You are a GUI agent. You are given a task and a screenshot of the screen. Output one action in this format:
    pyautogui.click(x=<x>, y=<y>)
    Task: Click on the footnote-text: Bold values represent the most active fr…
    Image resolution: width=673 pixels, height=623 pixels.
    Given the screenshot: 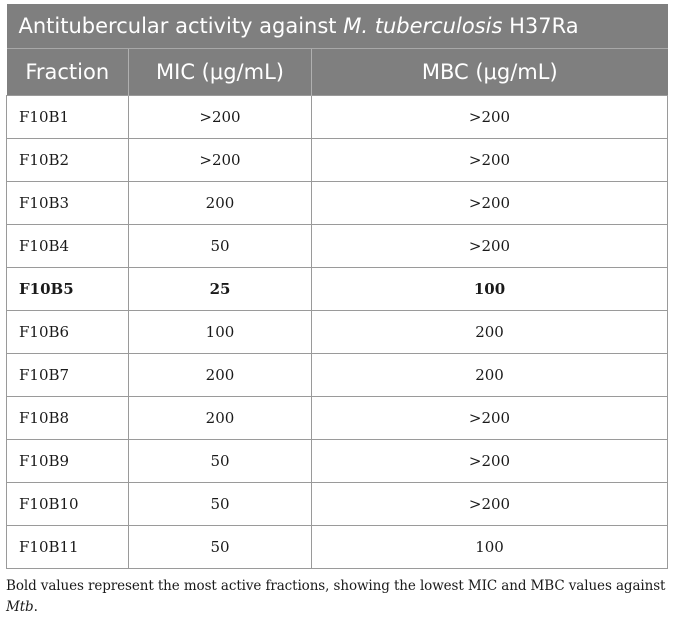 What is the action you would take?
    pyautogui.click(x=336, y=586)
    